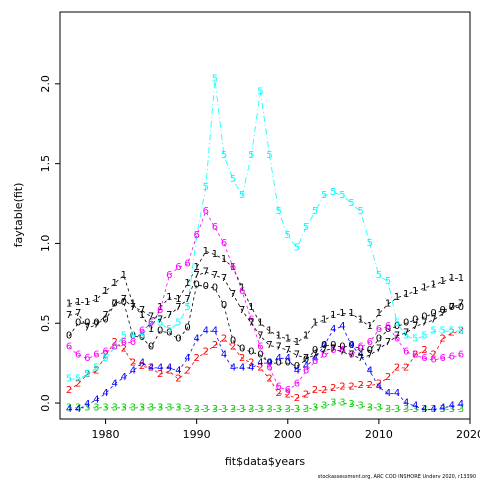 The height and width of the screenshot is (480, 480). I want to click on y-tick-label: 1.5, so click(45, 164).